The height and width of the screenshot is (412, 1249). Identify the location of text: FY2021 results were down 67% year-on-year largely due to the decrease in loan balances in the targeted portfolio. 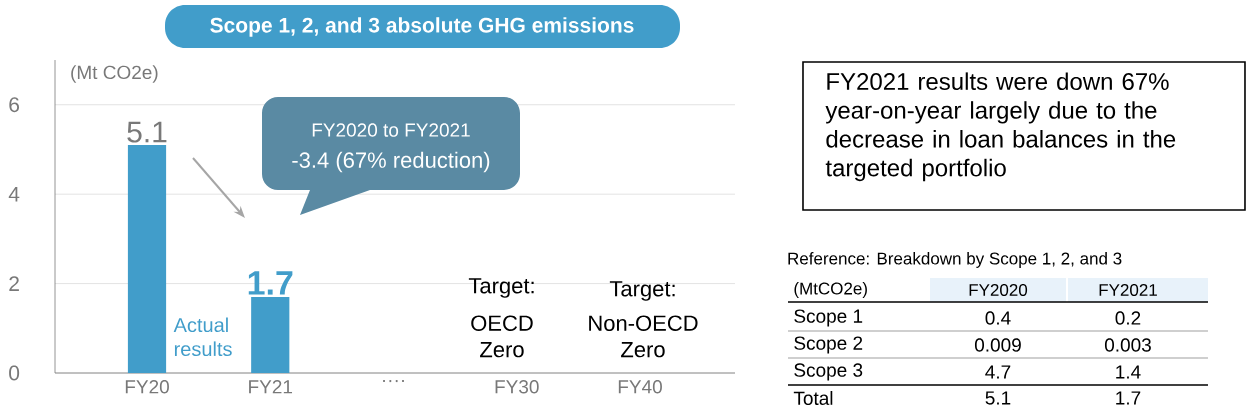
(1000, 127).